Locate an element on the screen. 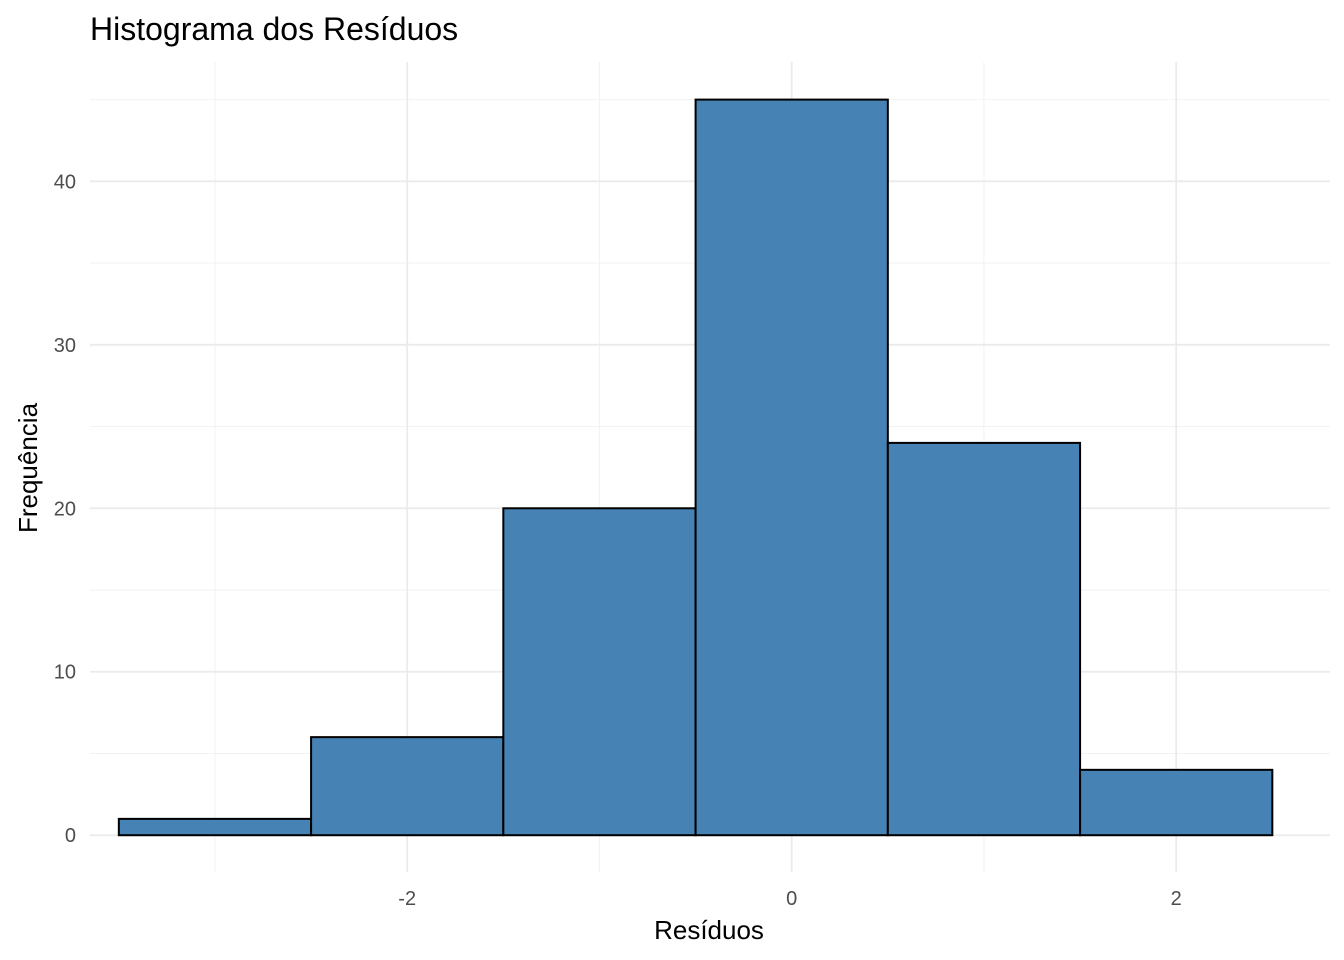 Image resolution: width=1344 pixels, height=960 pixels. y-tick-label: 0 is located at coordinates (70, 836).